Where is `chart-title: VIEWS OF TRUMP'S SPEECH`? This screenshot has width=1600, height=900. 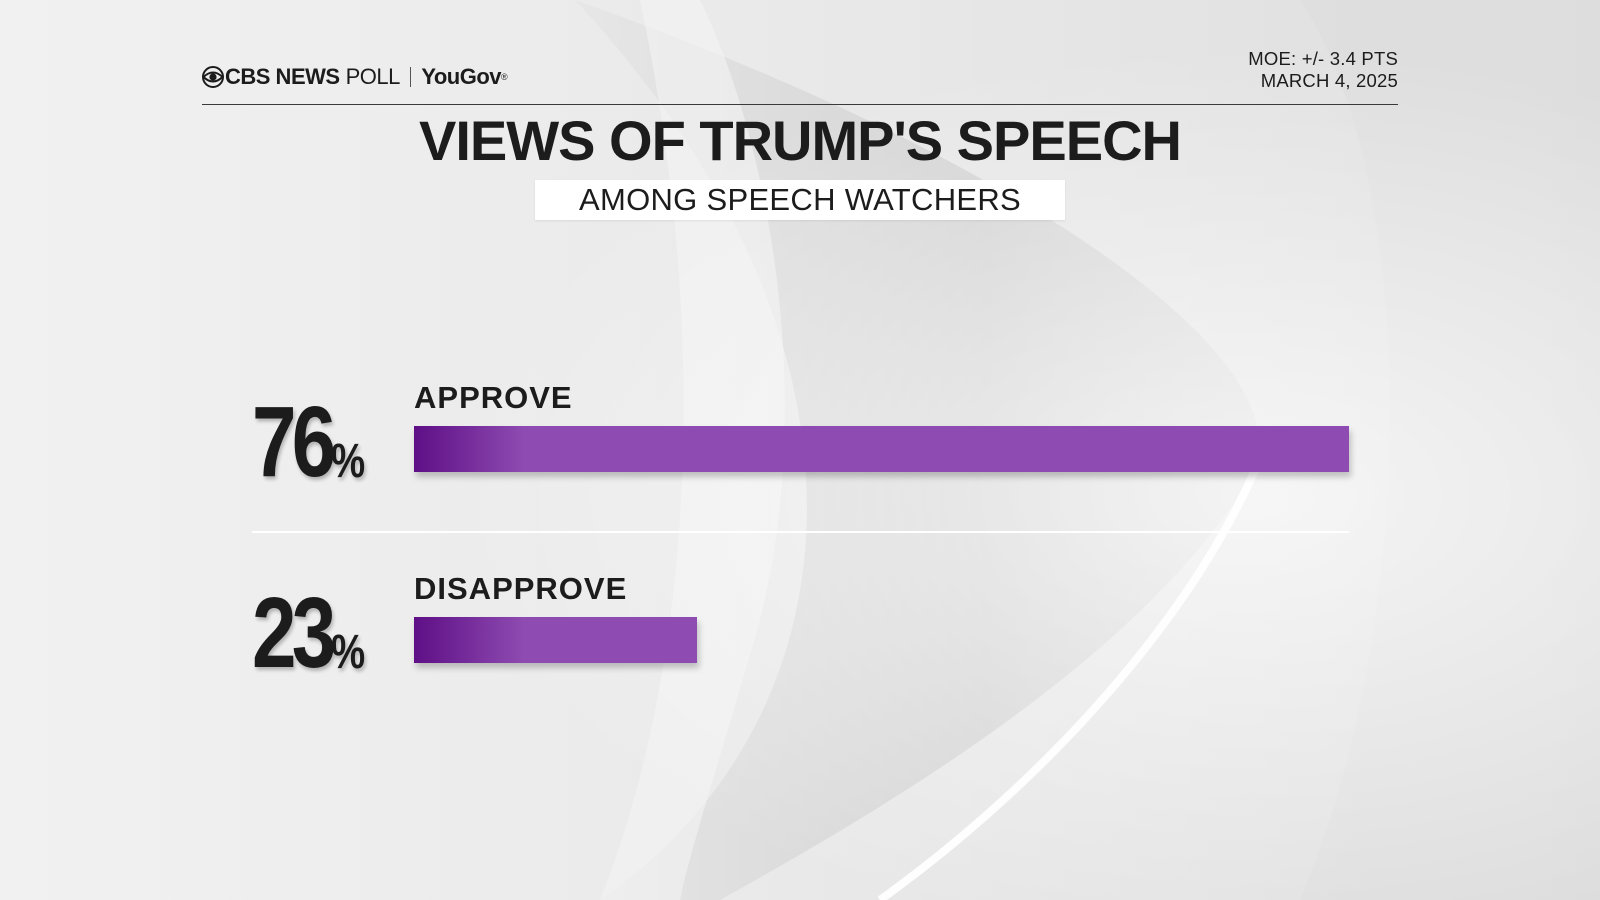
chart-title: VIEWS OF TRUMP'S SPEECH is located at coordinates (800, 140).